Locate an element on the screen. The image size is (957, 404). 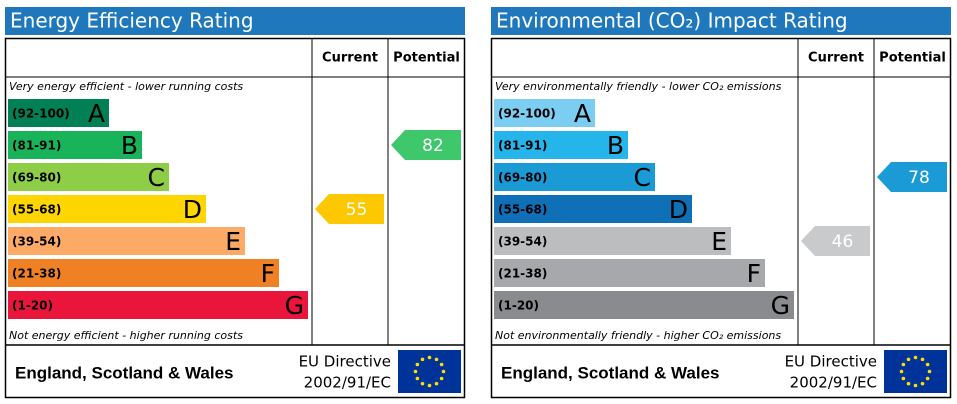
rating-value: 46 is located at coordinates (843, 242).